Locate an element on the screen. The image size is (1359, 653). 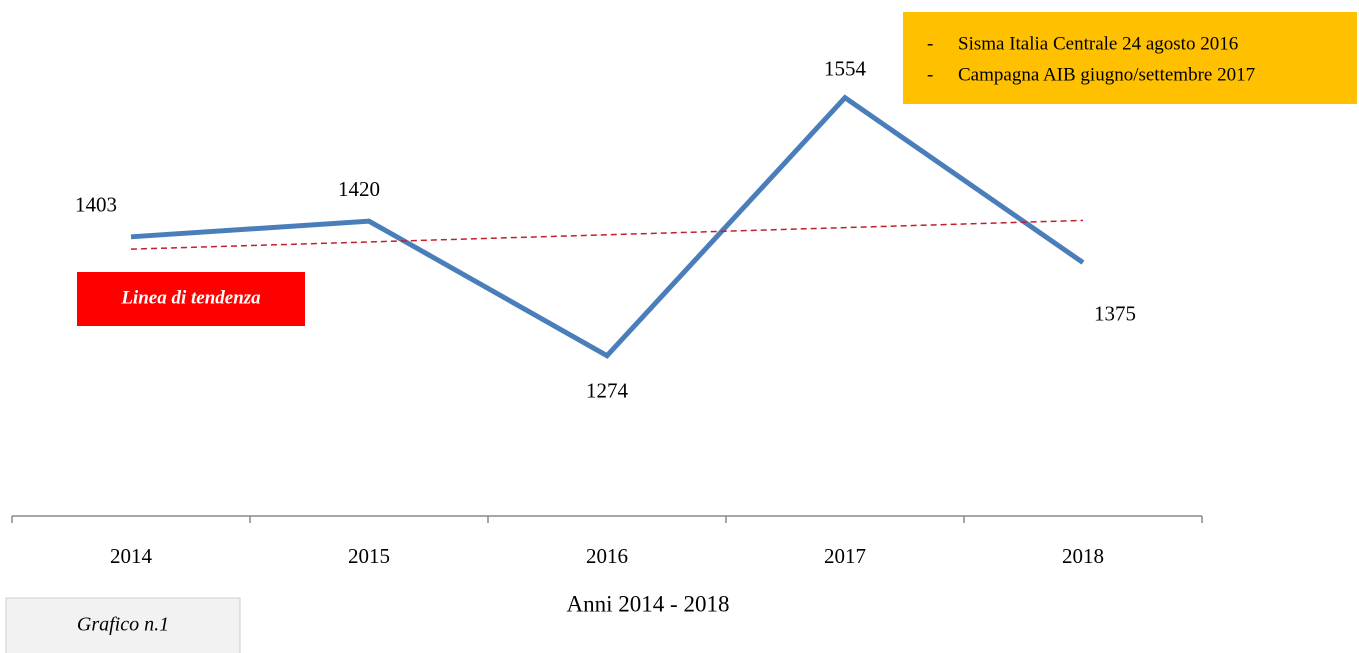
x-tick-label: 2018 is located at coordinates (1083, 556).